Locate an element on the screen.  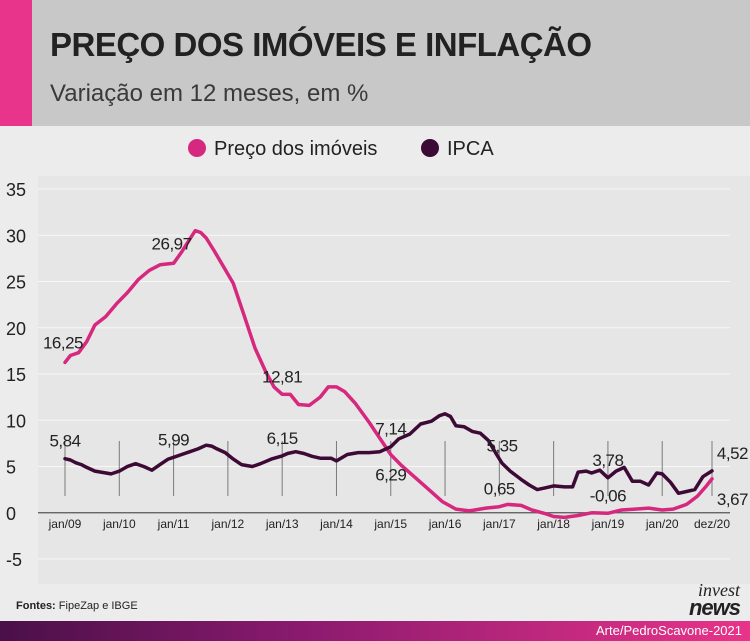
x-tick-label: jan/14 is located at coordinates (336, 524).